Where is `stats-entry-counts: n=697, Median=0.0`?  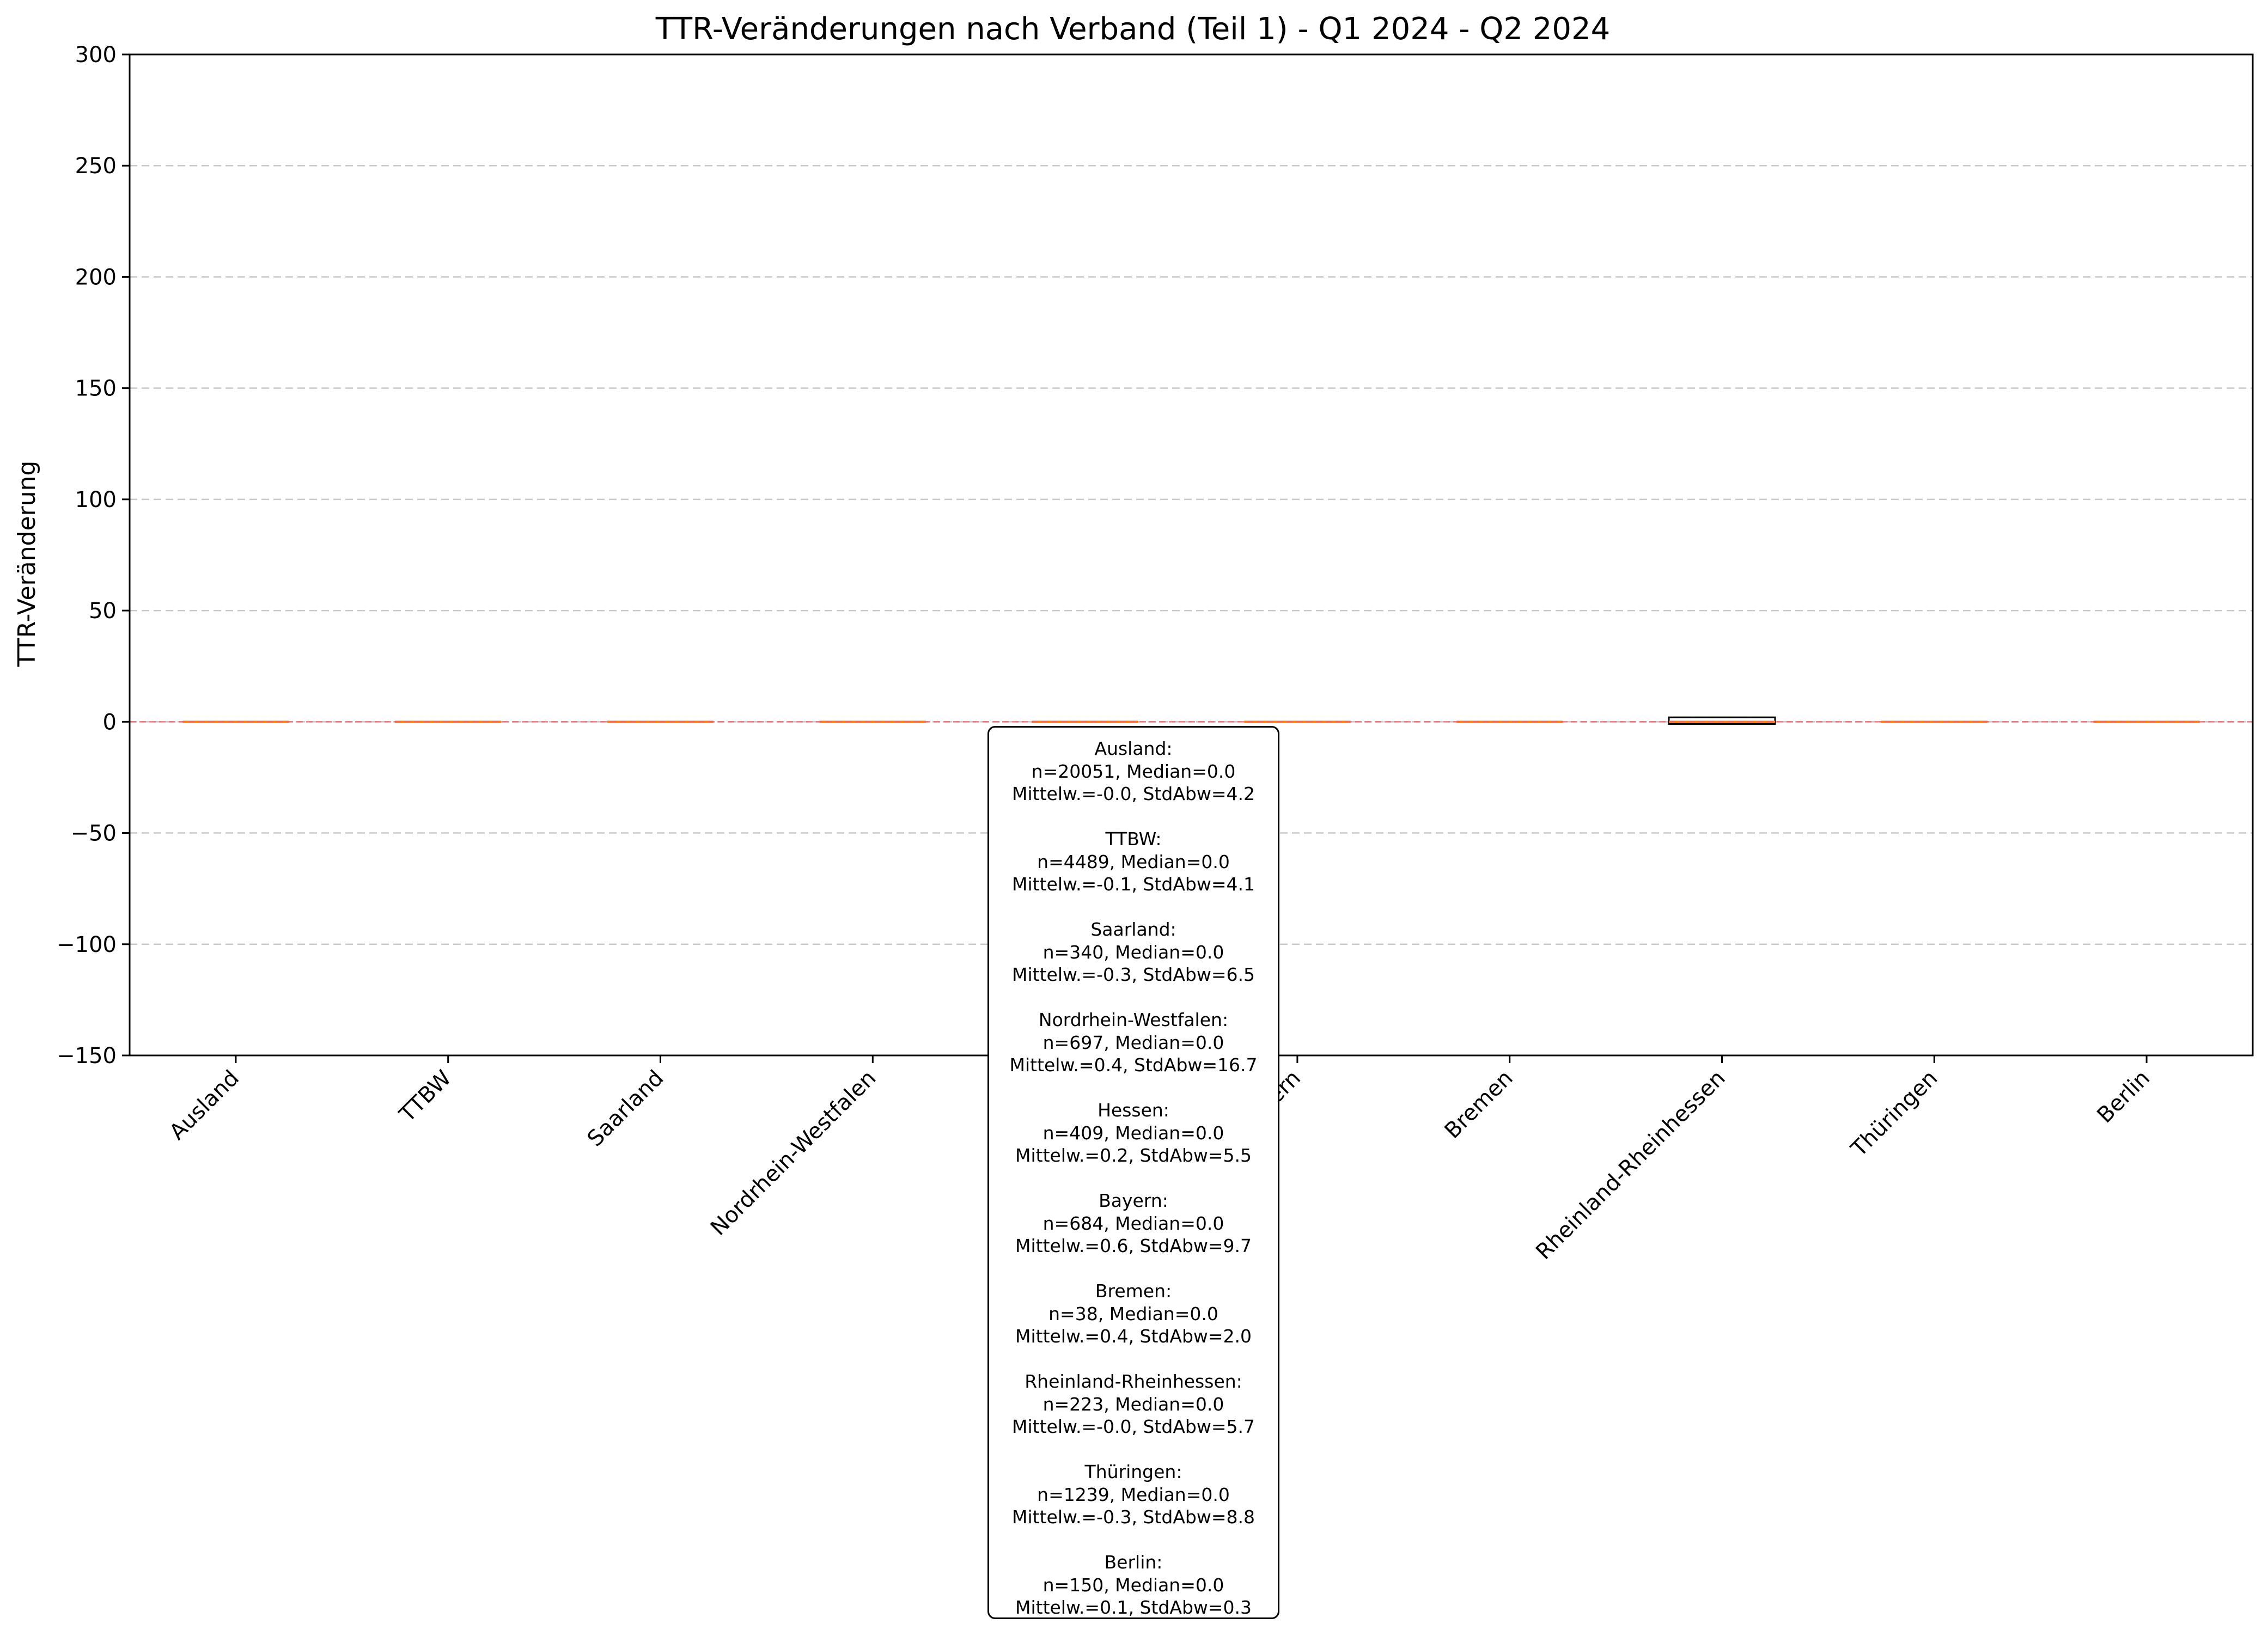 stats-entry-counts: n=697, Median=0.0 is located at coordinates (1133, 1042).